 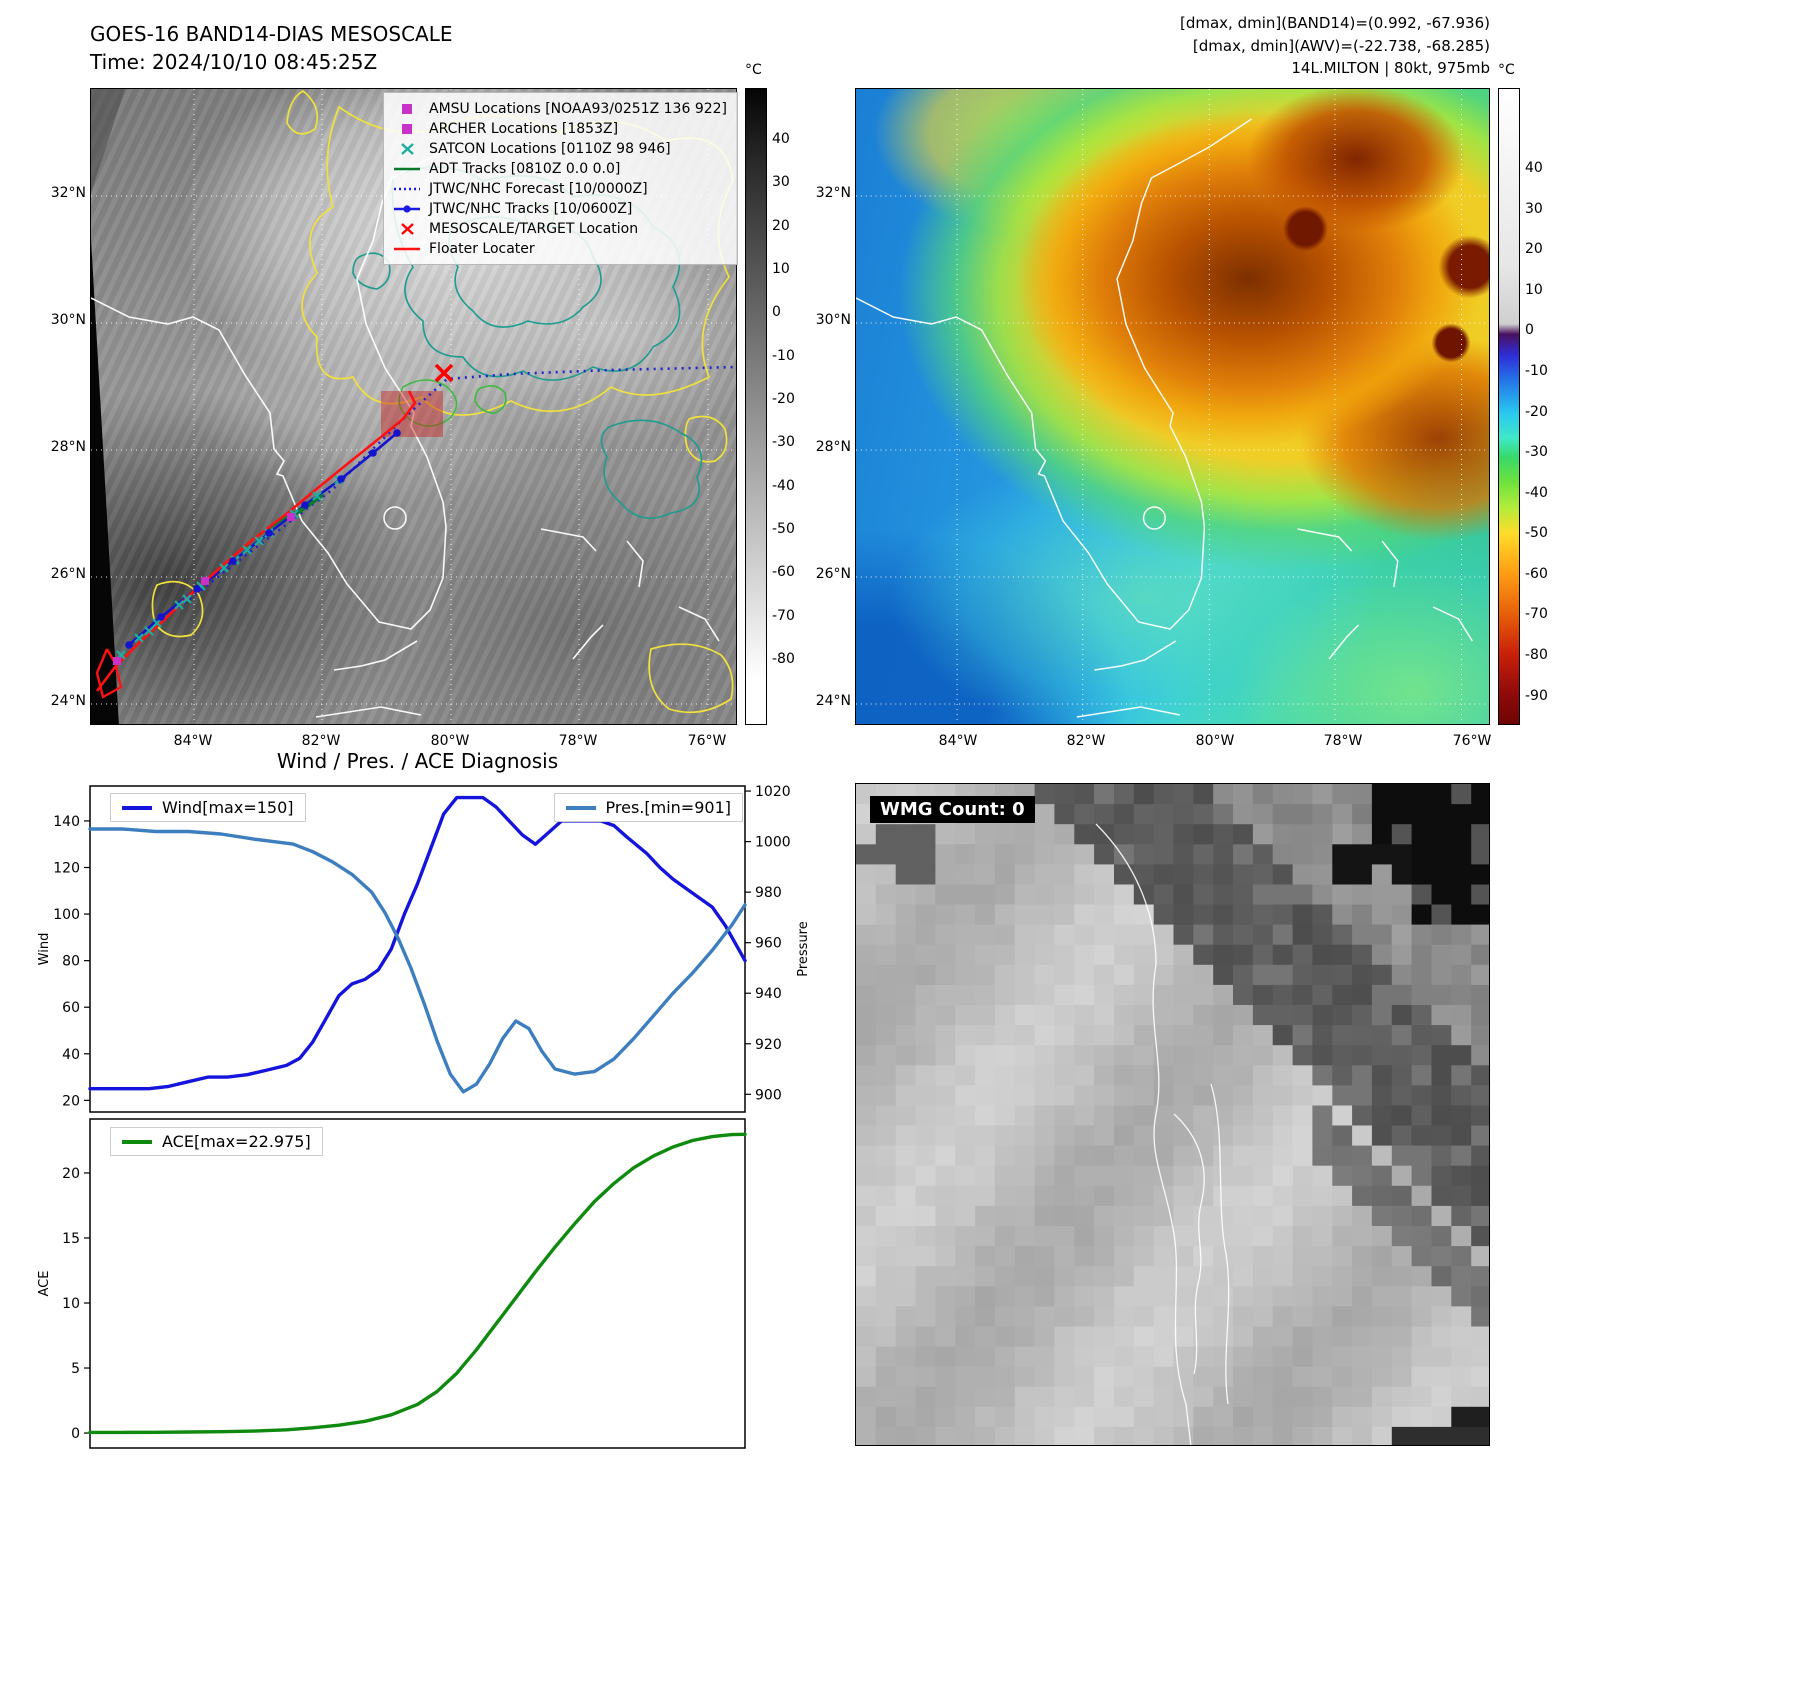 I want to click on lat-tick: 32°N, so click(x=833, y=193).